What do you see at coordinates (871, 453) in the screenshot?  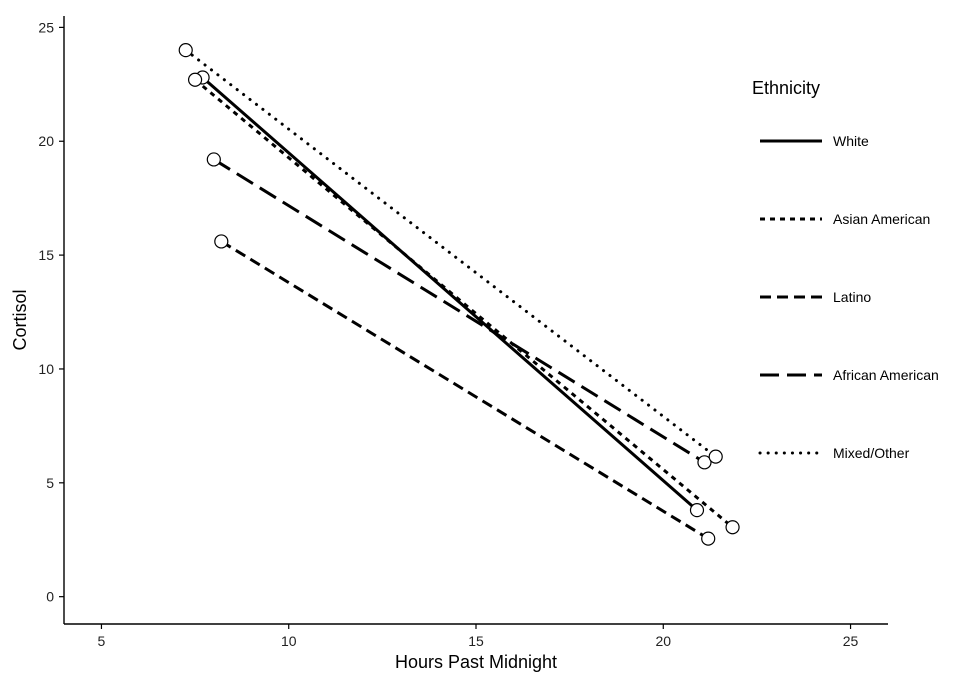 I see `legend-label-mixed-other: Mixed/Other` at bounding box center [871, 453].